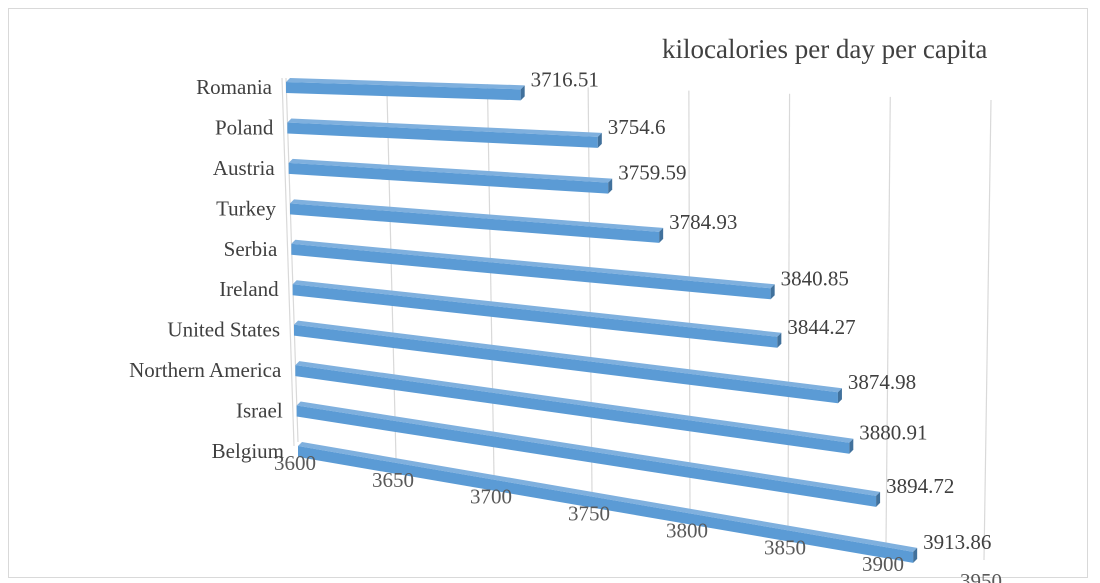  Describe the element at coordinates (249, 289) in the screenshot. I see `category-label: Ireland` at that location.